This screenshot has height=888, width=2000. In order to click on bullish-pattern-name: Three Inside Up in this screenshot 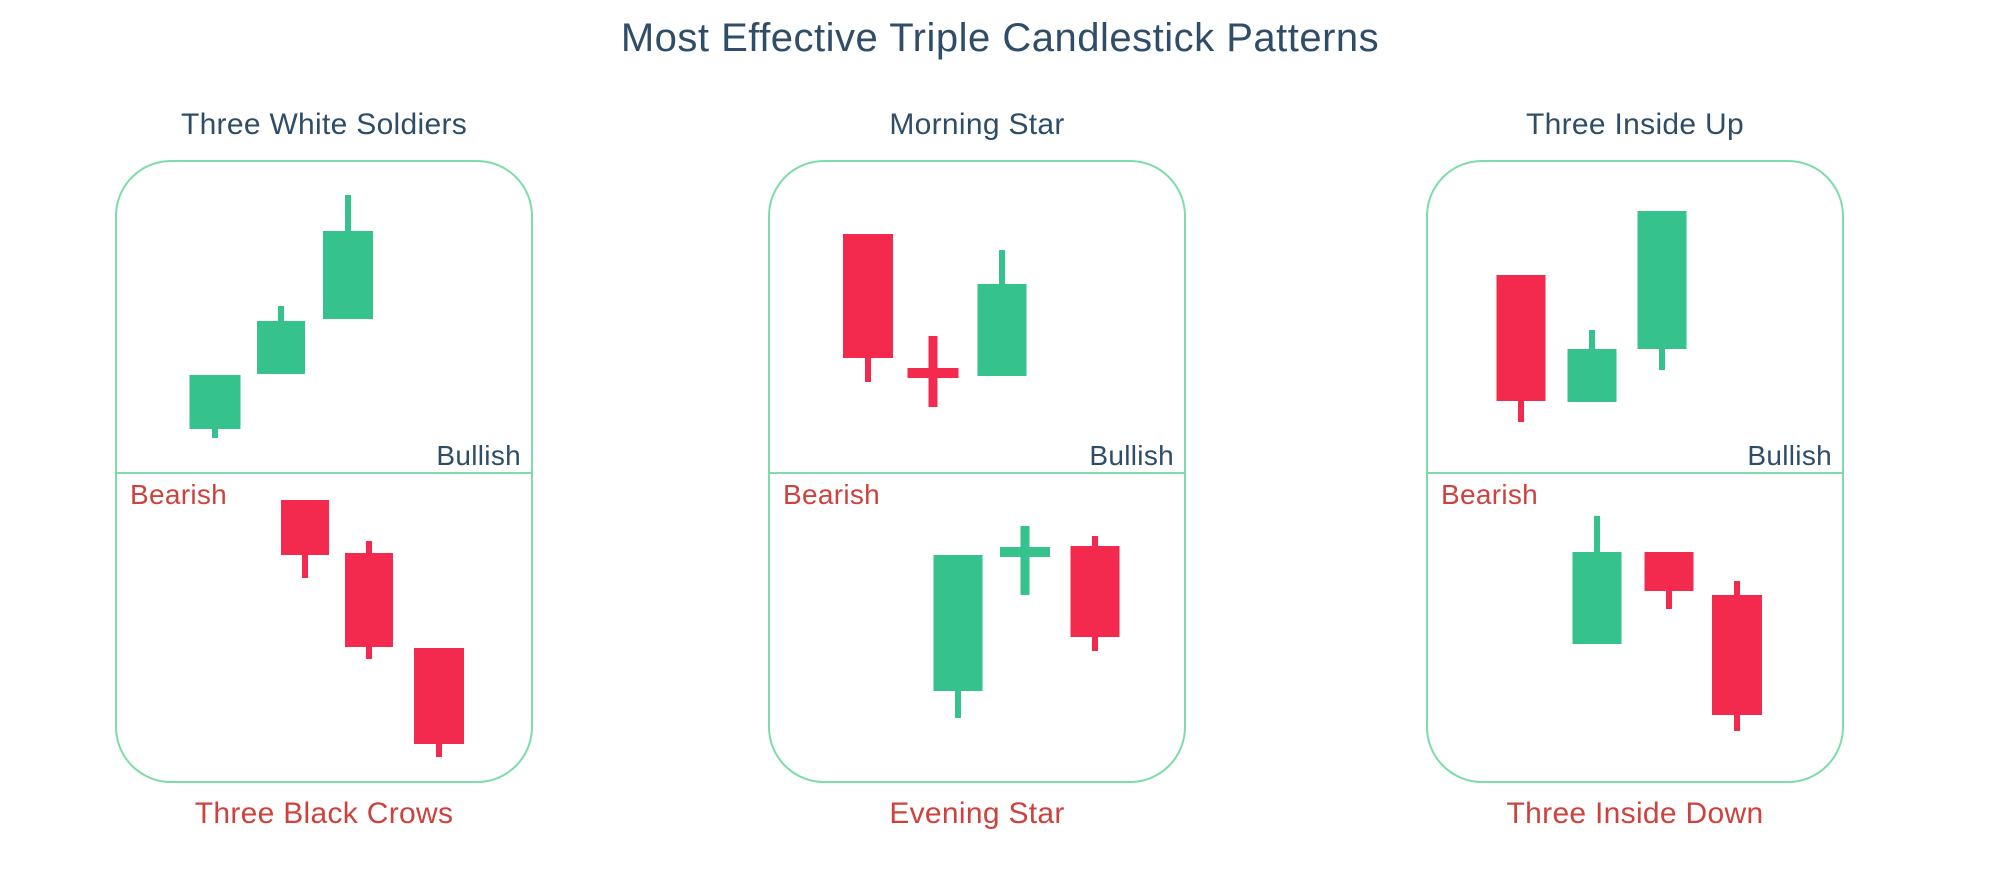, I will do `click(1635, 124)`.